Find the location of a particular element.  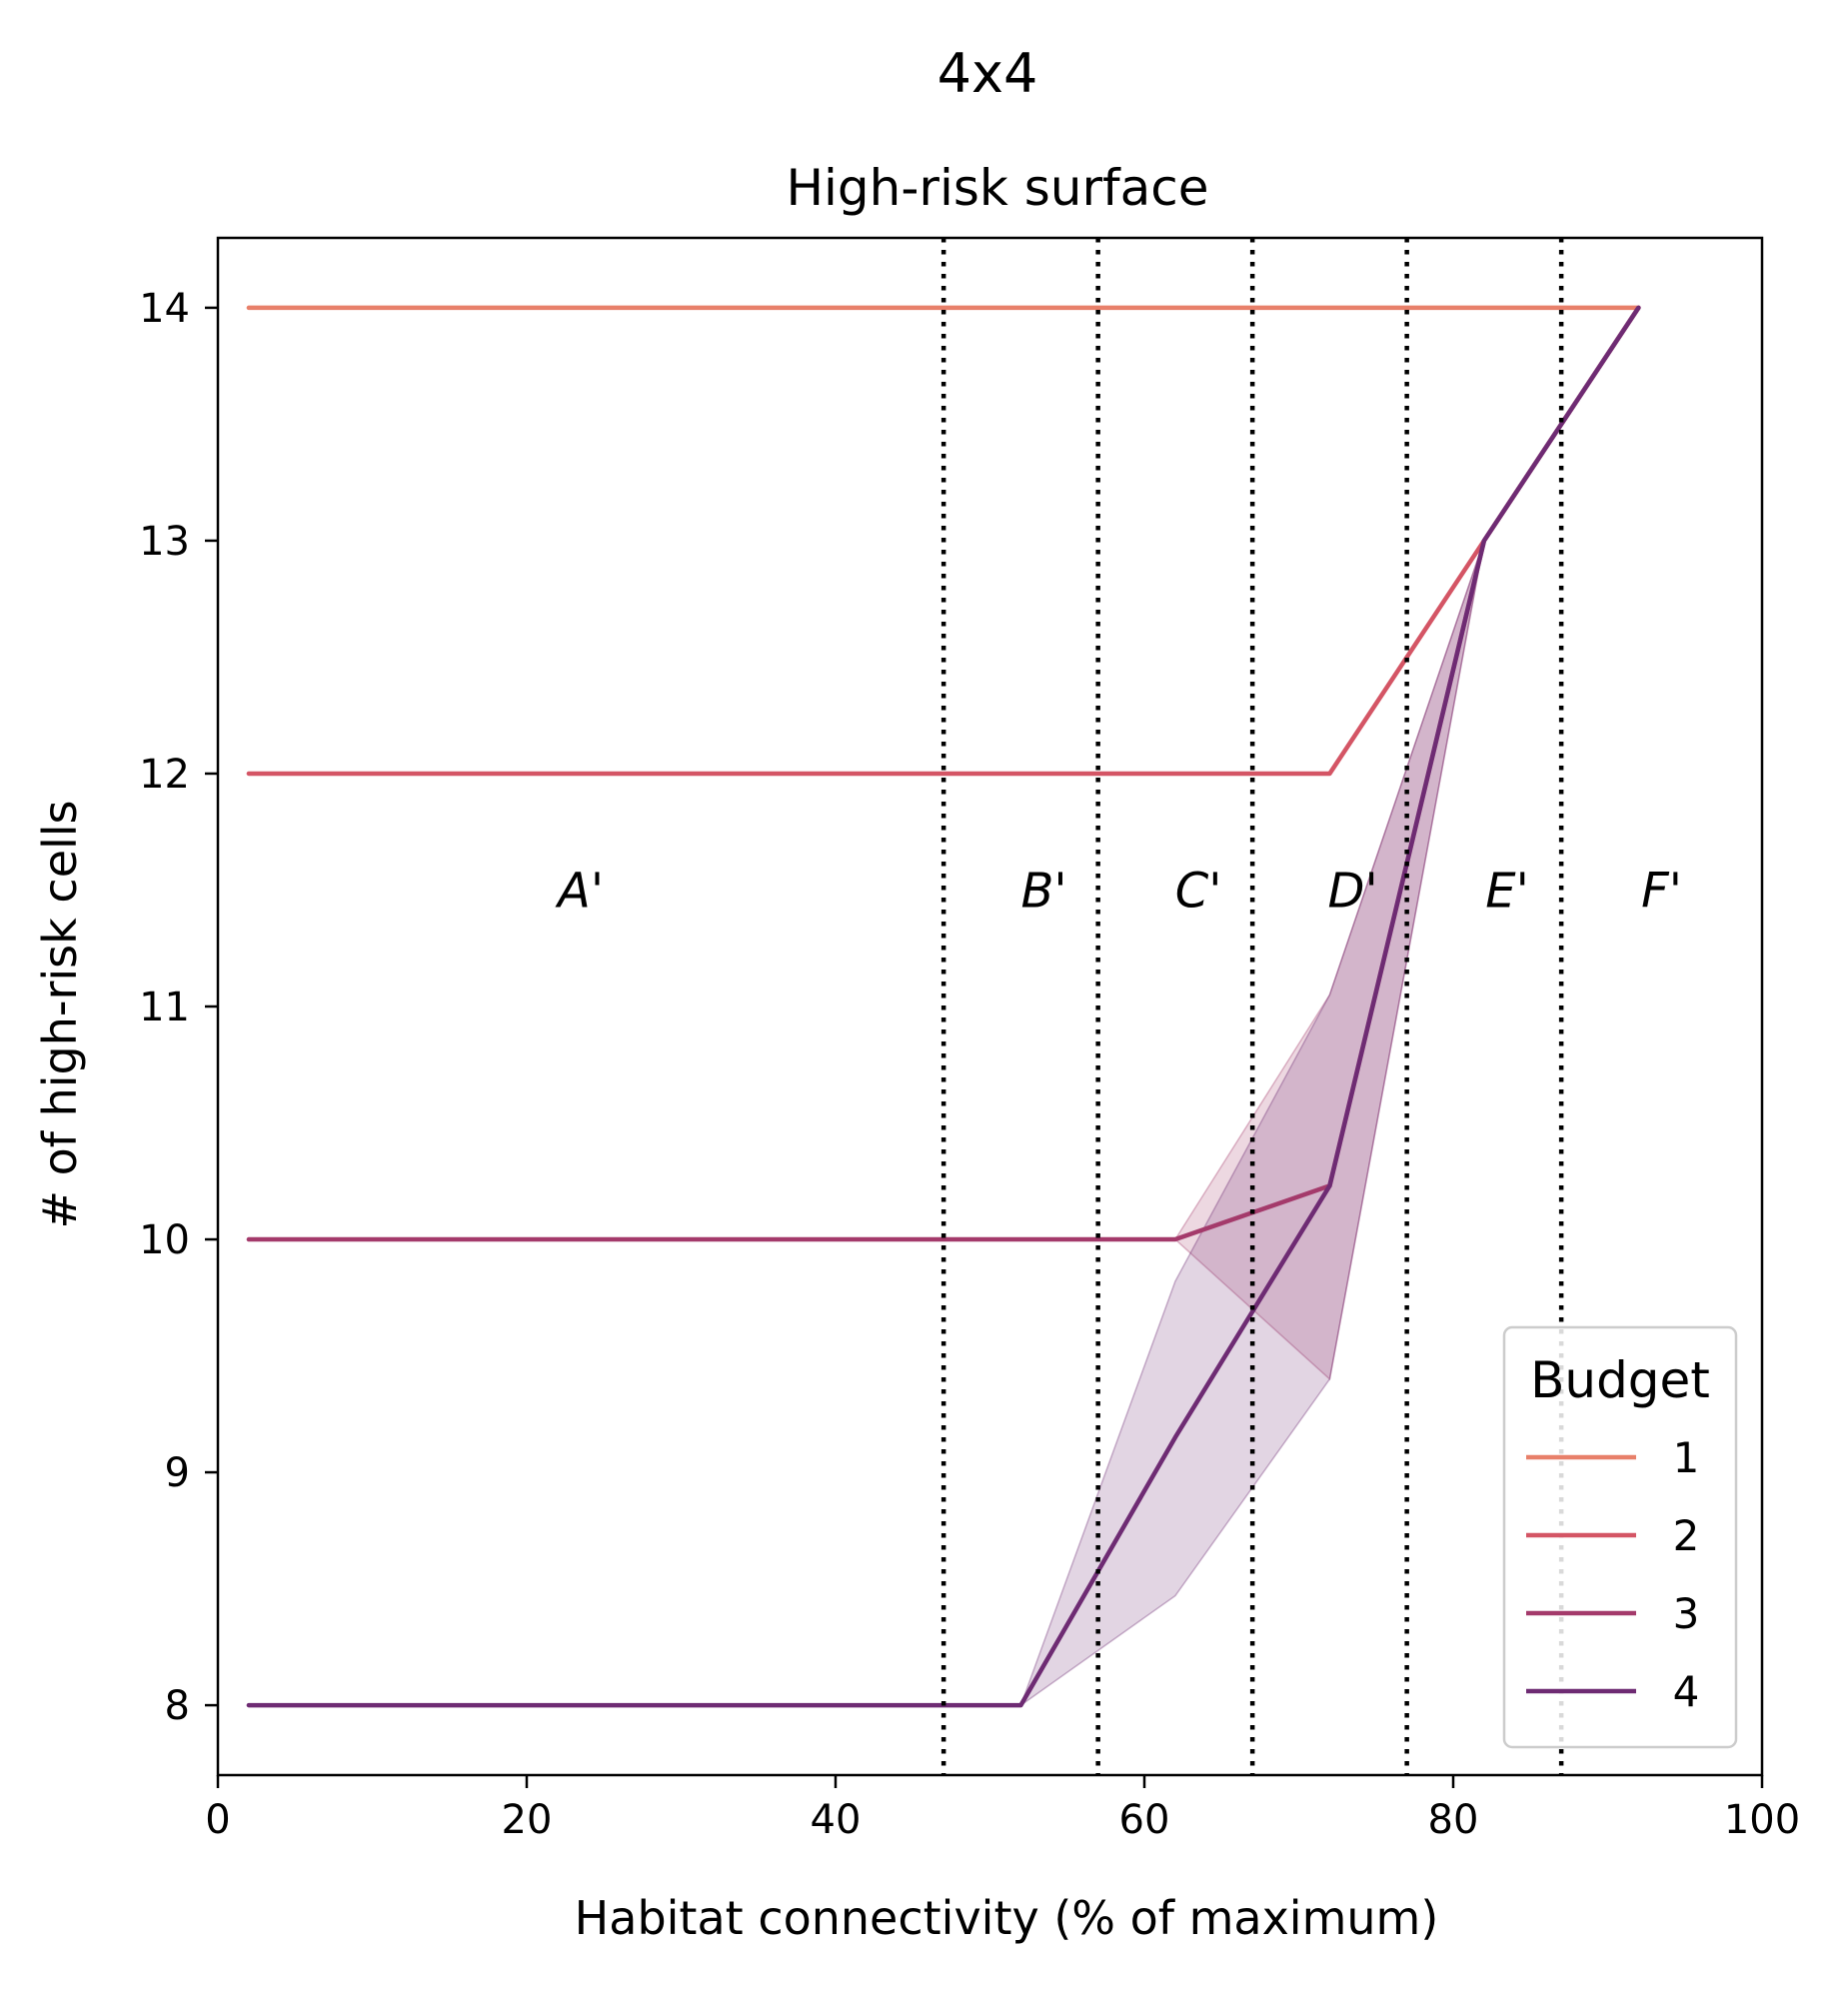

region-label-4: D' is located at coordinates (1352, 891).